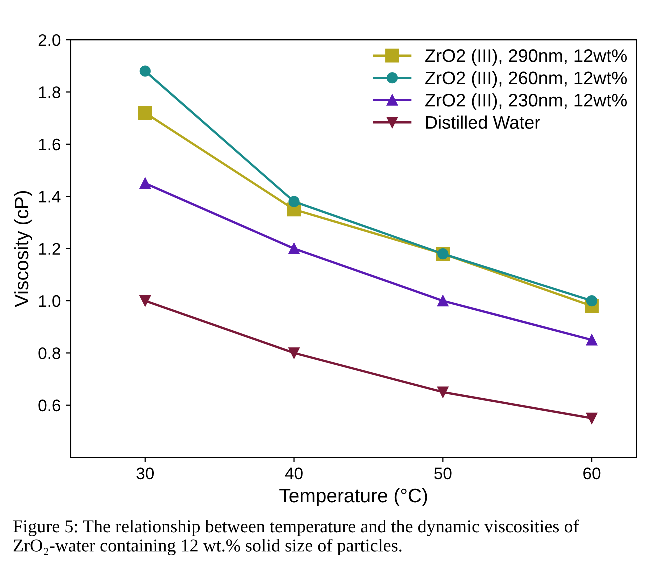  I want to click on x-tick-label: 50, so click(443, 474).